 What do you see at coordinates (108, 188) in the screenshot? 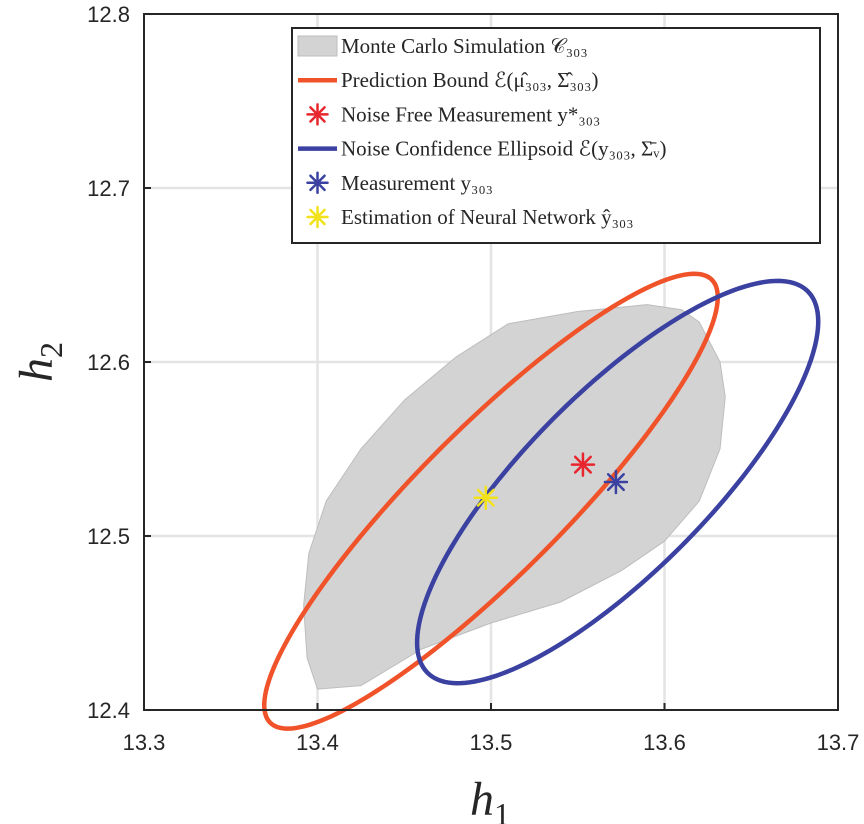
I see `y-tick-label: 12.7` at bounding box center [108, 188].